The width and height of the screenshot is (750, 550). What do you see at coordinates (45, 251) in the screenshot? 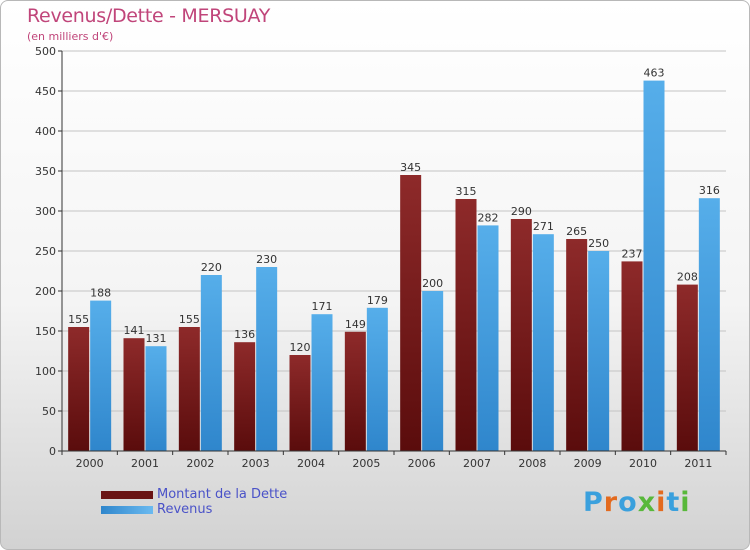
I see `y-tick-label: 250` at bounding box center [45, 251].